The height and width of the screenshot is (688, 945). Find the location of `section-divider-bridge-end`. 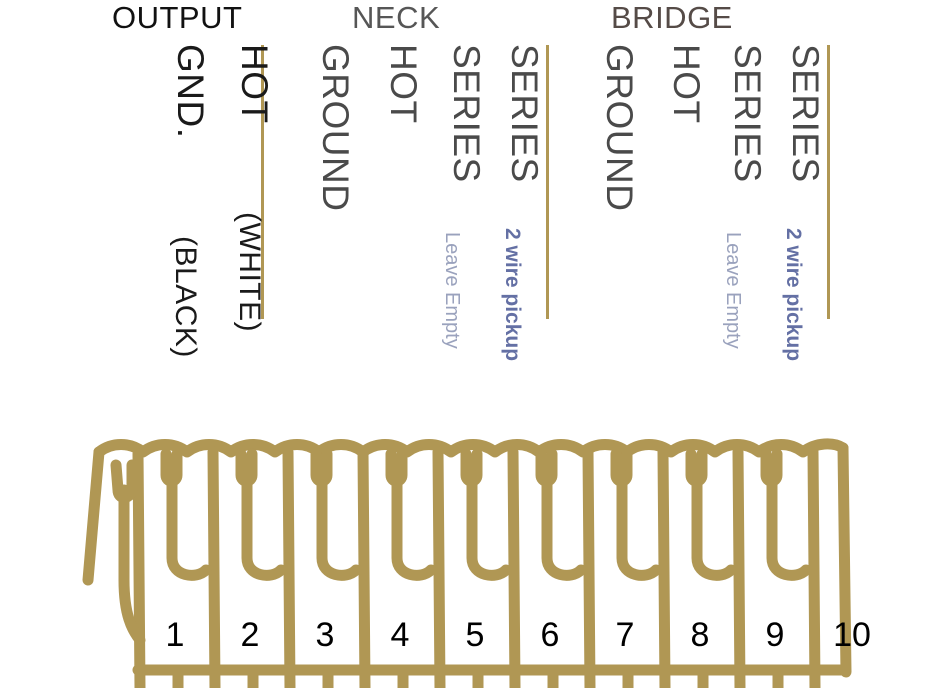

section-divider-bridge-end is located at coordinates (828, 182).